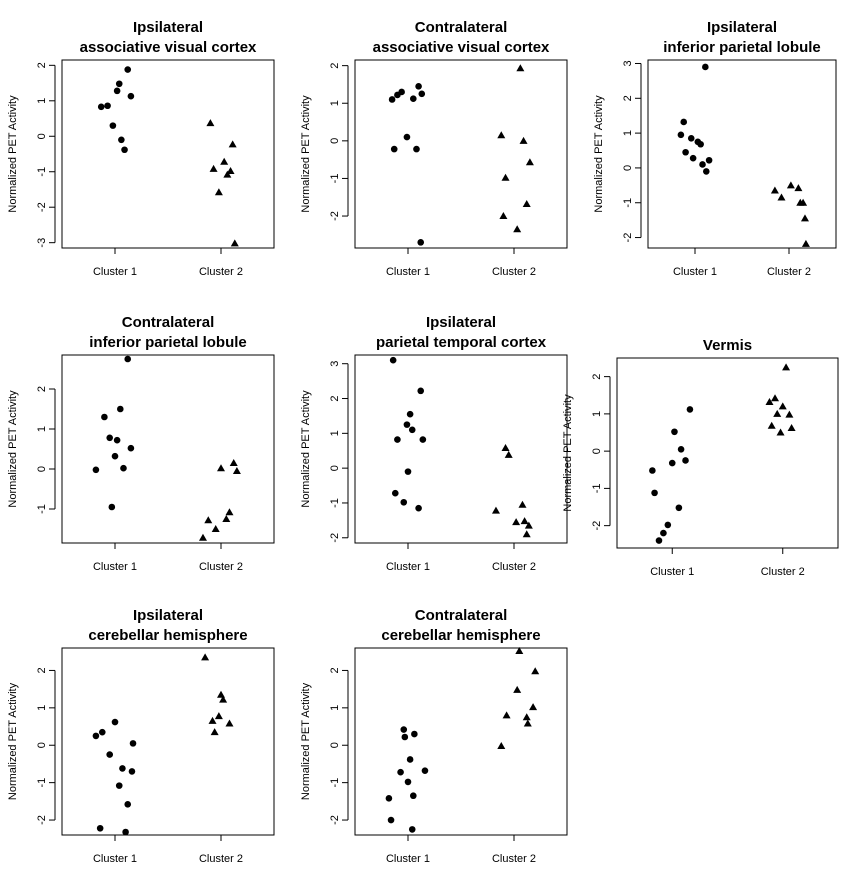 This screenshot has width=851, height=881. I want to click on y-tick-label: -2, so click(335, 216).